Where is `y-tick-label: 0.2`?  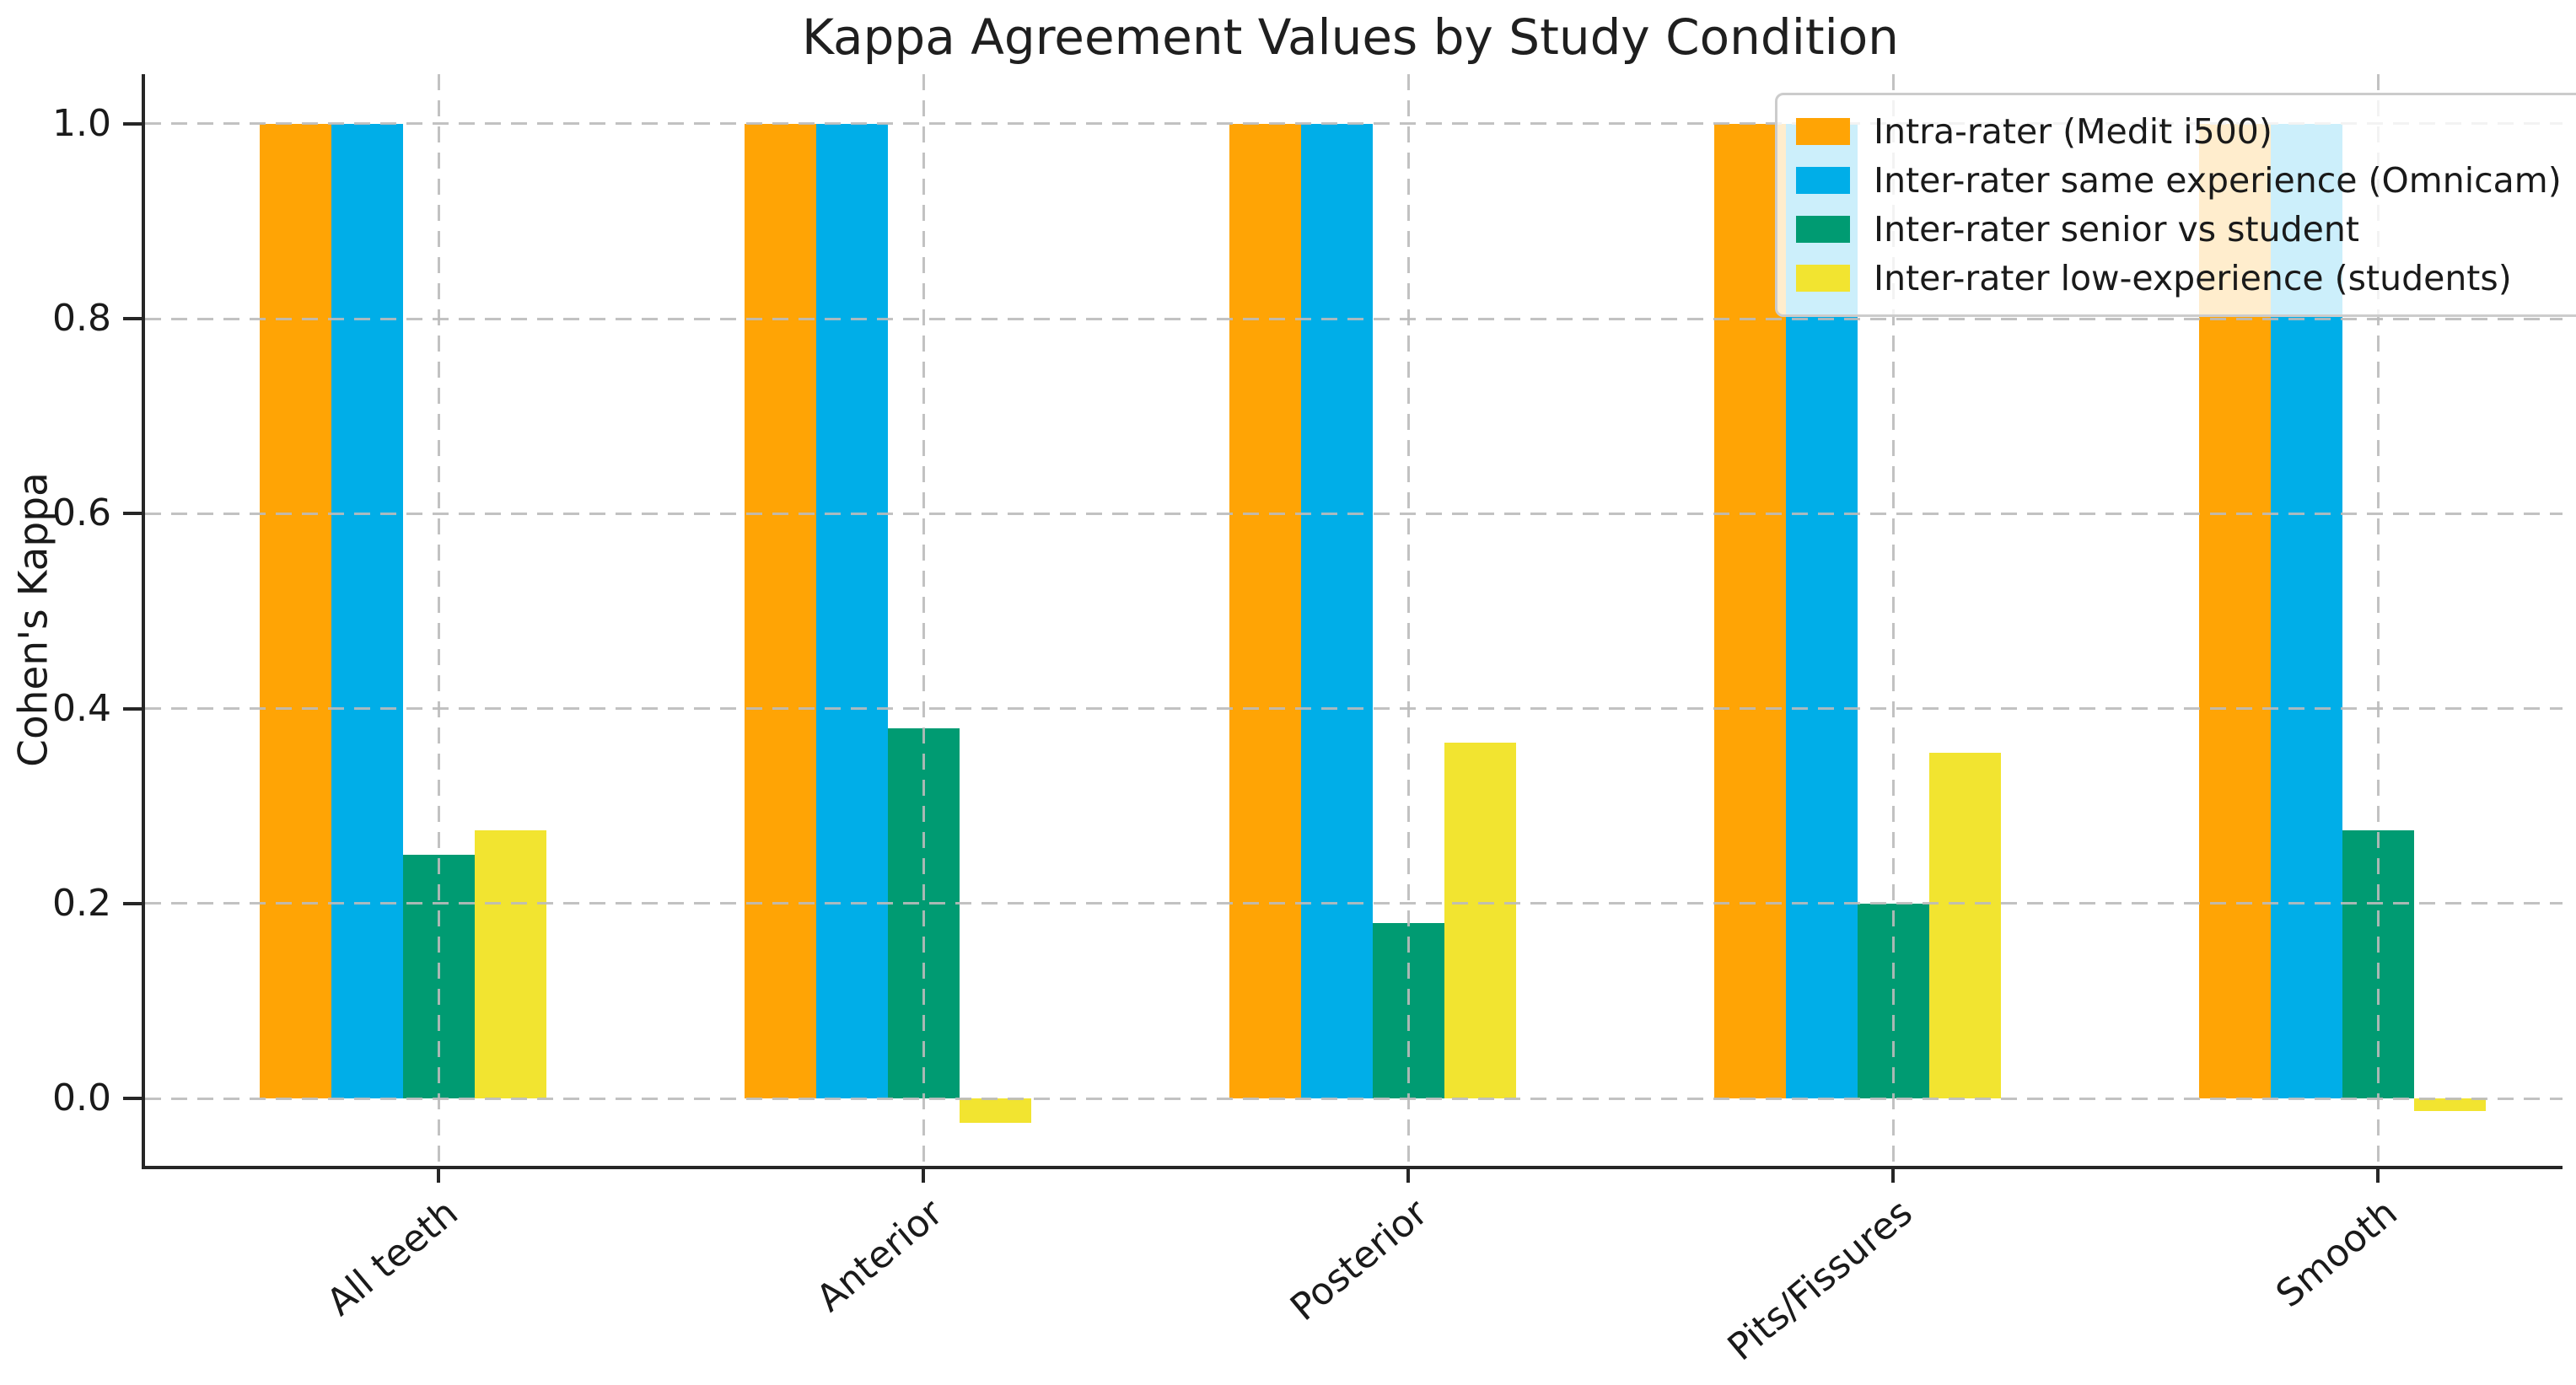
y-tick-label: 0.2 is located at coordinates (81, 903).